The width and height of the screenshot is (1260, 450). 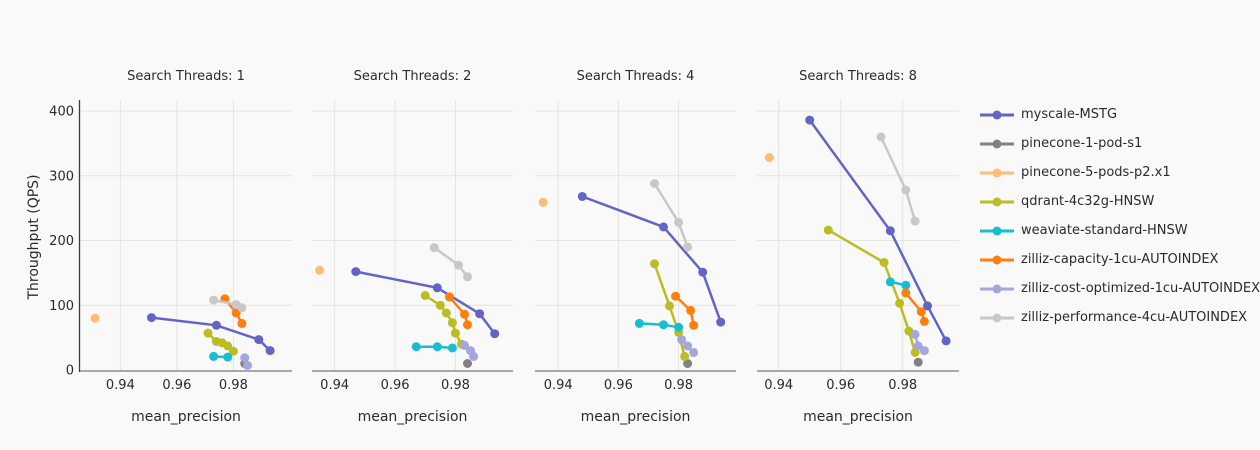 I want to click on legend-item-myscale-MSTG: myscale-MSTG, so click(x=1119, y=114).